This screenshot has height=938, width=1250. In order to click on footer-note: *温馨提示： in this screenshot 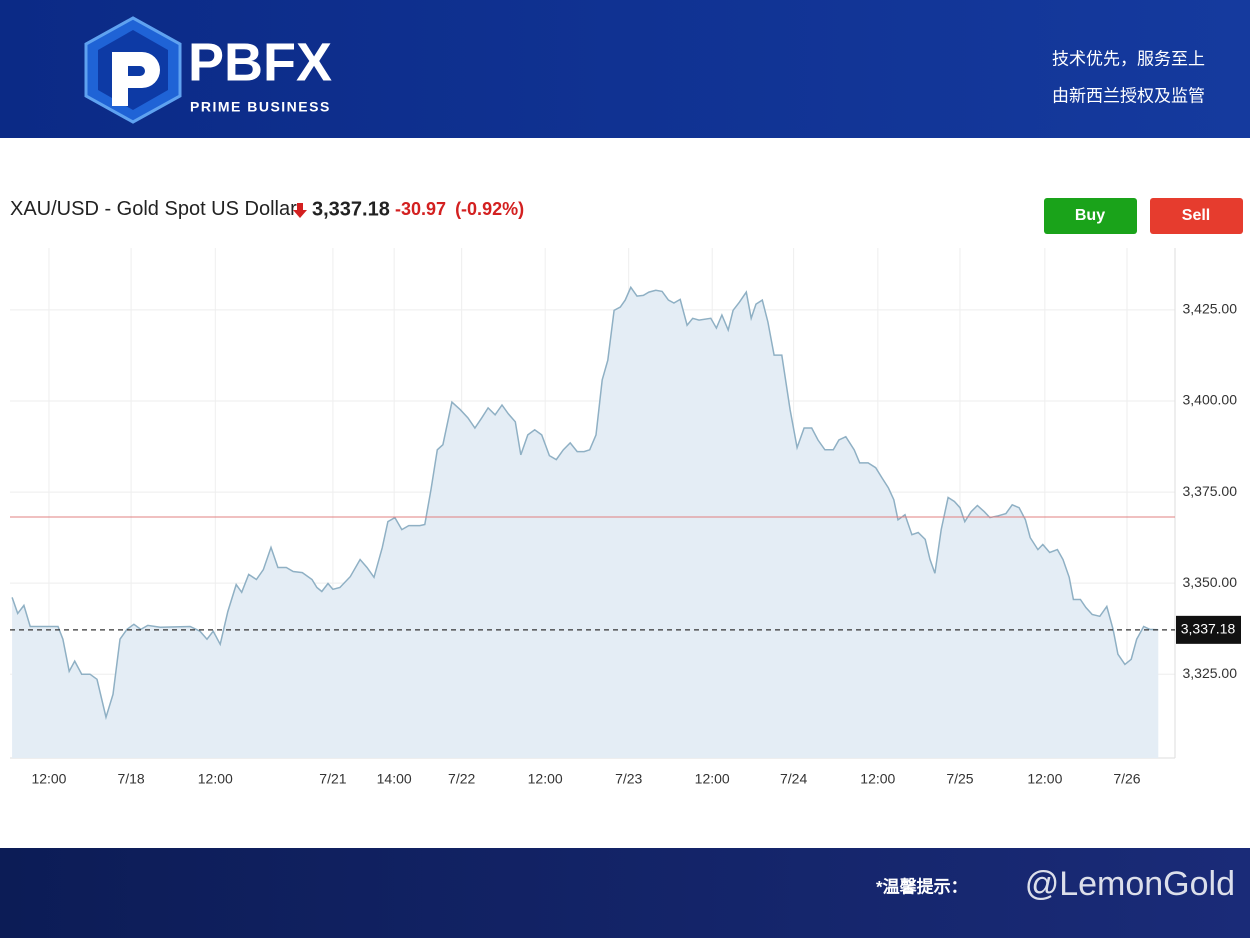, I will do `click(922, 886)`.